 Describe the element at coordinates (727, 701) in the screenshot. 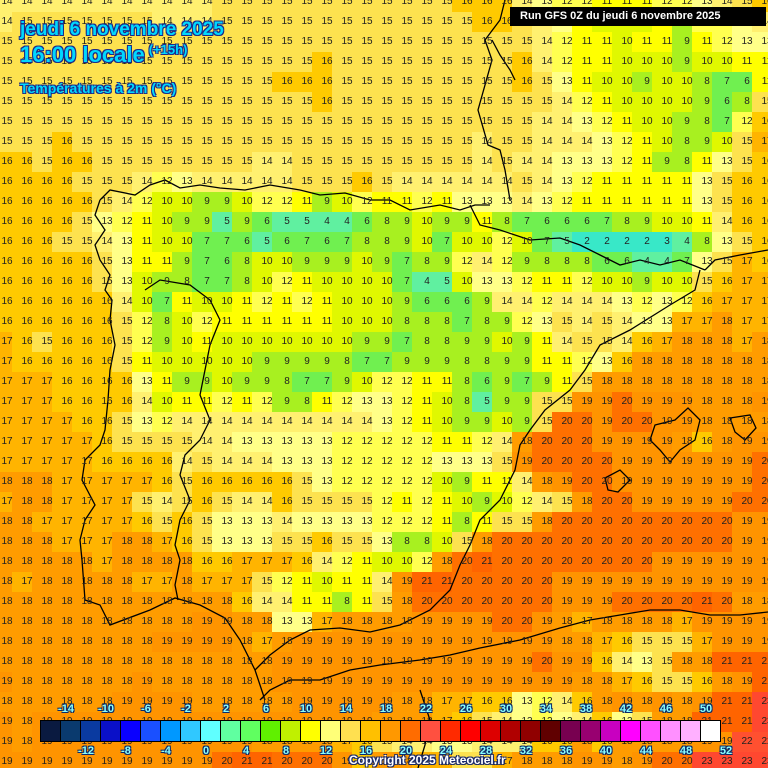

I see `grid-value: 21` at that location.